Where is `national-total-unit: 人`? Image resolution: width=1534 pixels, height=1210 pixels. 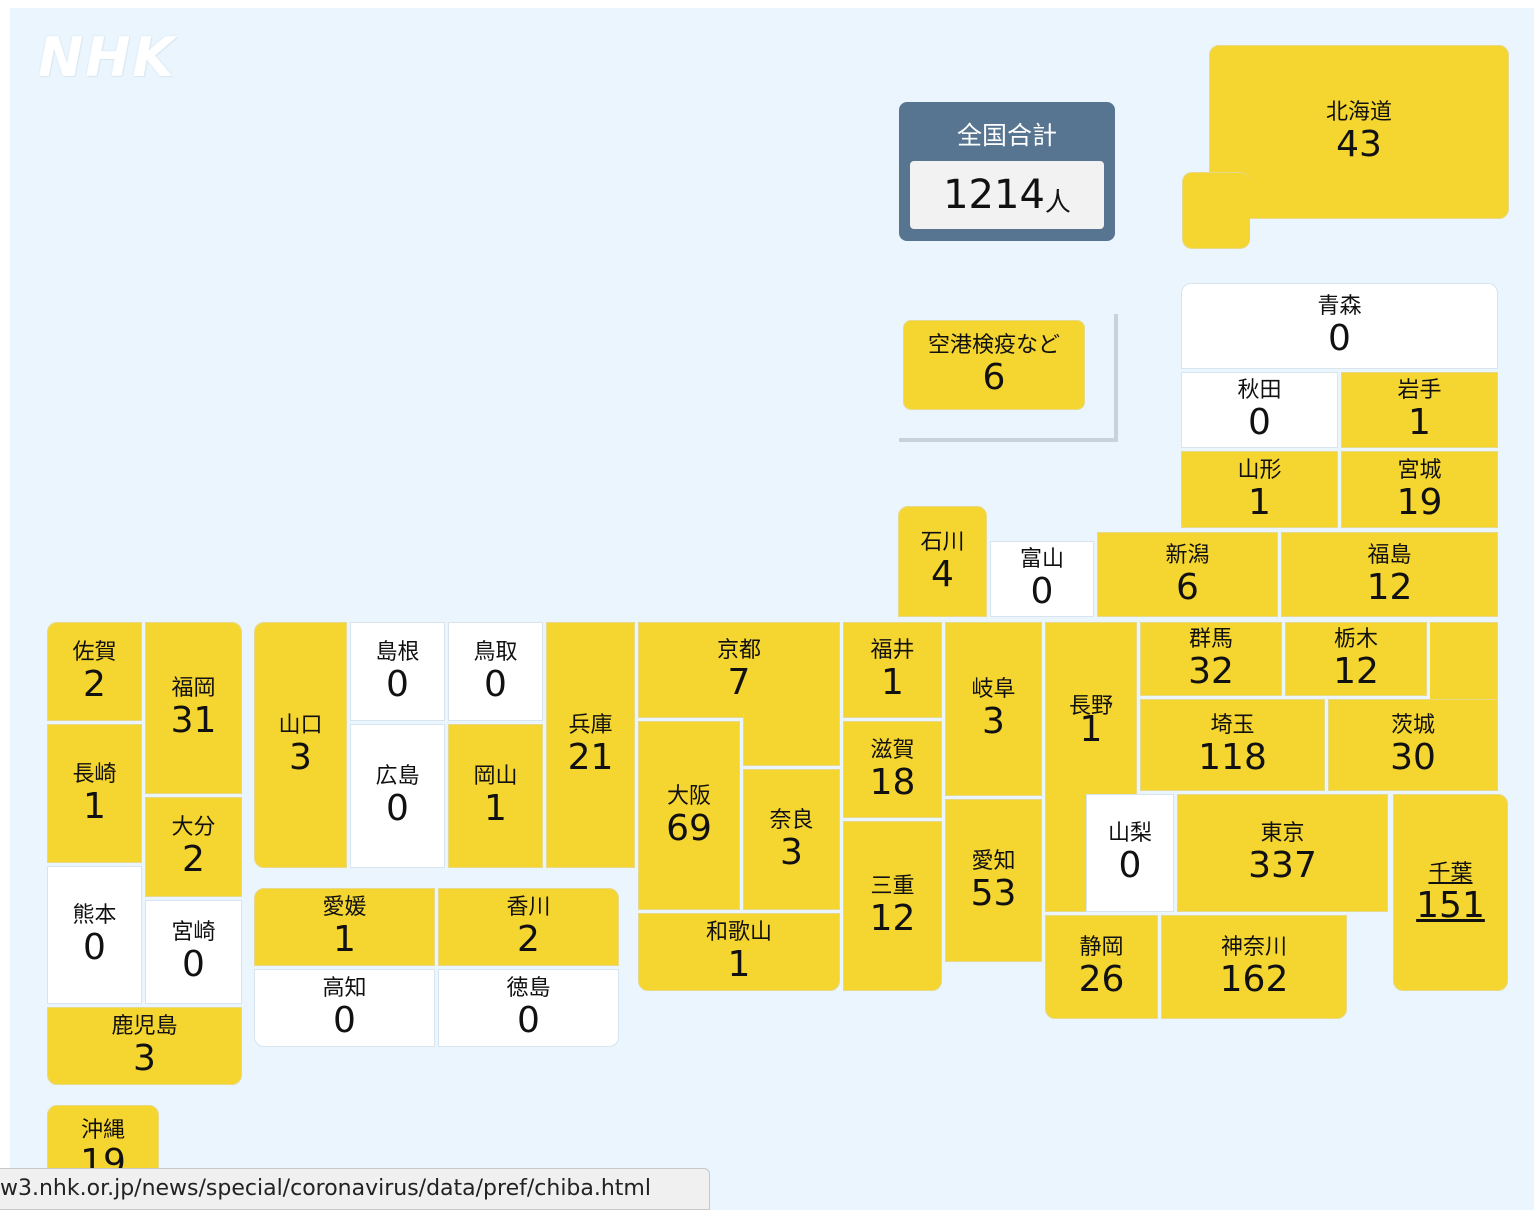 national-total-unit: 人 is located at coordinates (1057, 202).